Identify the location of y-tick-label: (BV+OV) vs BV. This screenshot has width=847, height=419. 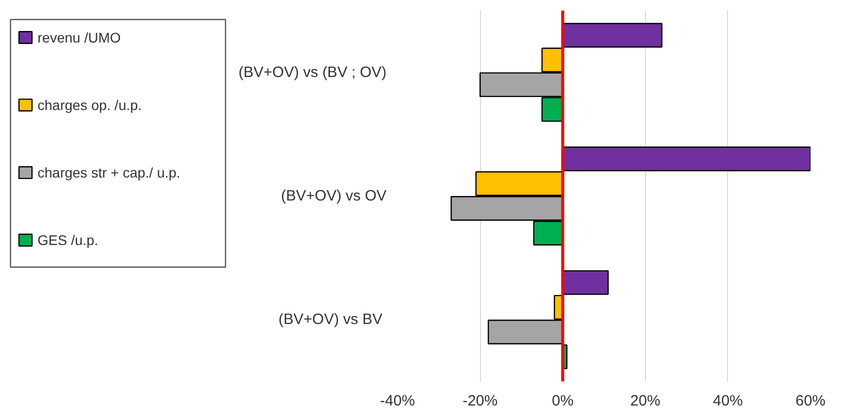
(330, 319).